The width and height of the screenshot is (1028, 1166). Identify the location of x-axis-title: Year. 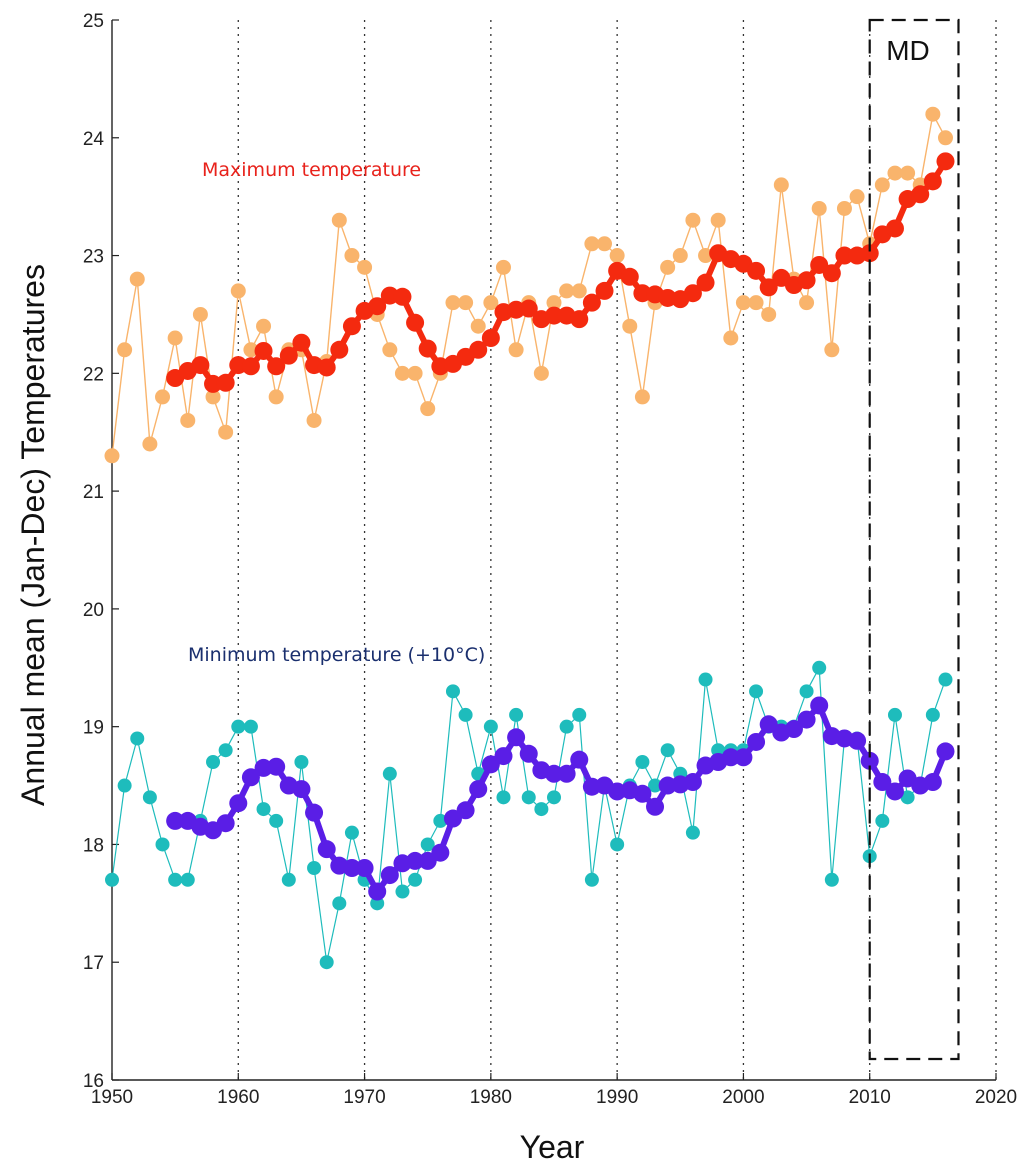
(552, 1147).